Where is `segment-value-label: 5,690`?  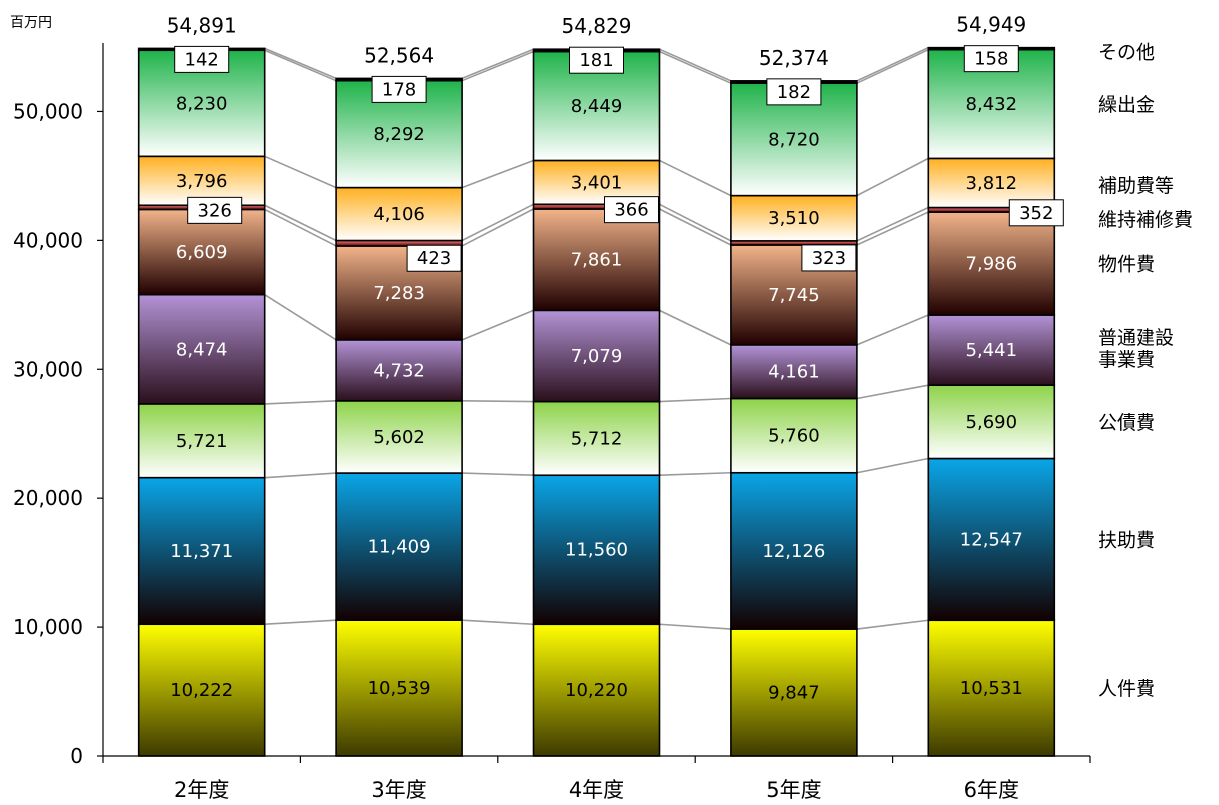
segment-value-label: 5,690 is located at coordinates (992, 422).